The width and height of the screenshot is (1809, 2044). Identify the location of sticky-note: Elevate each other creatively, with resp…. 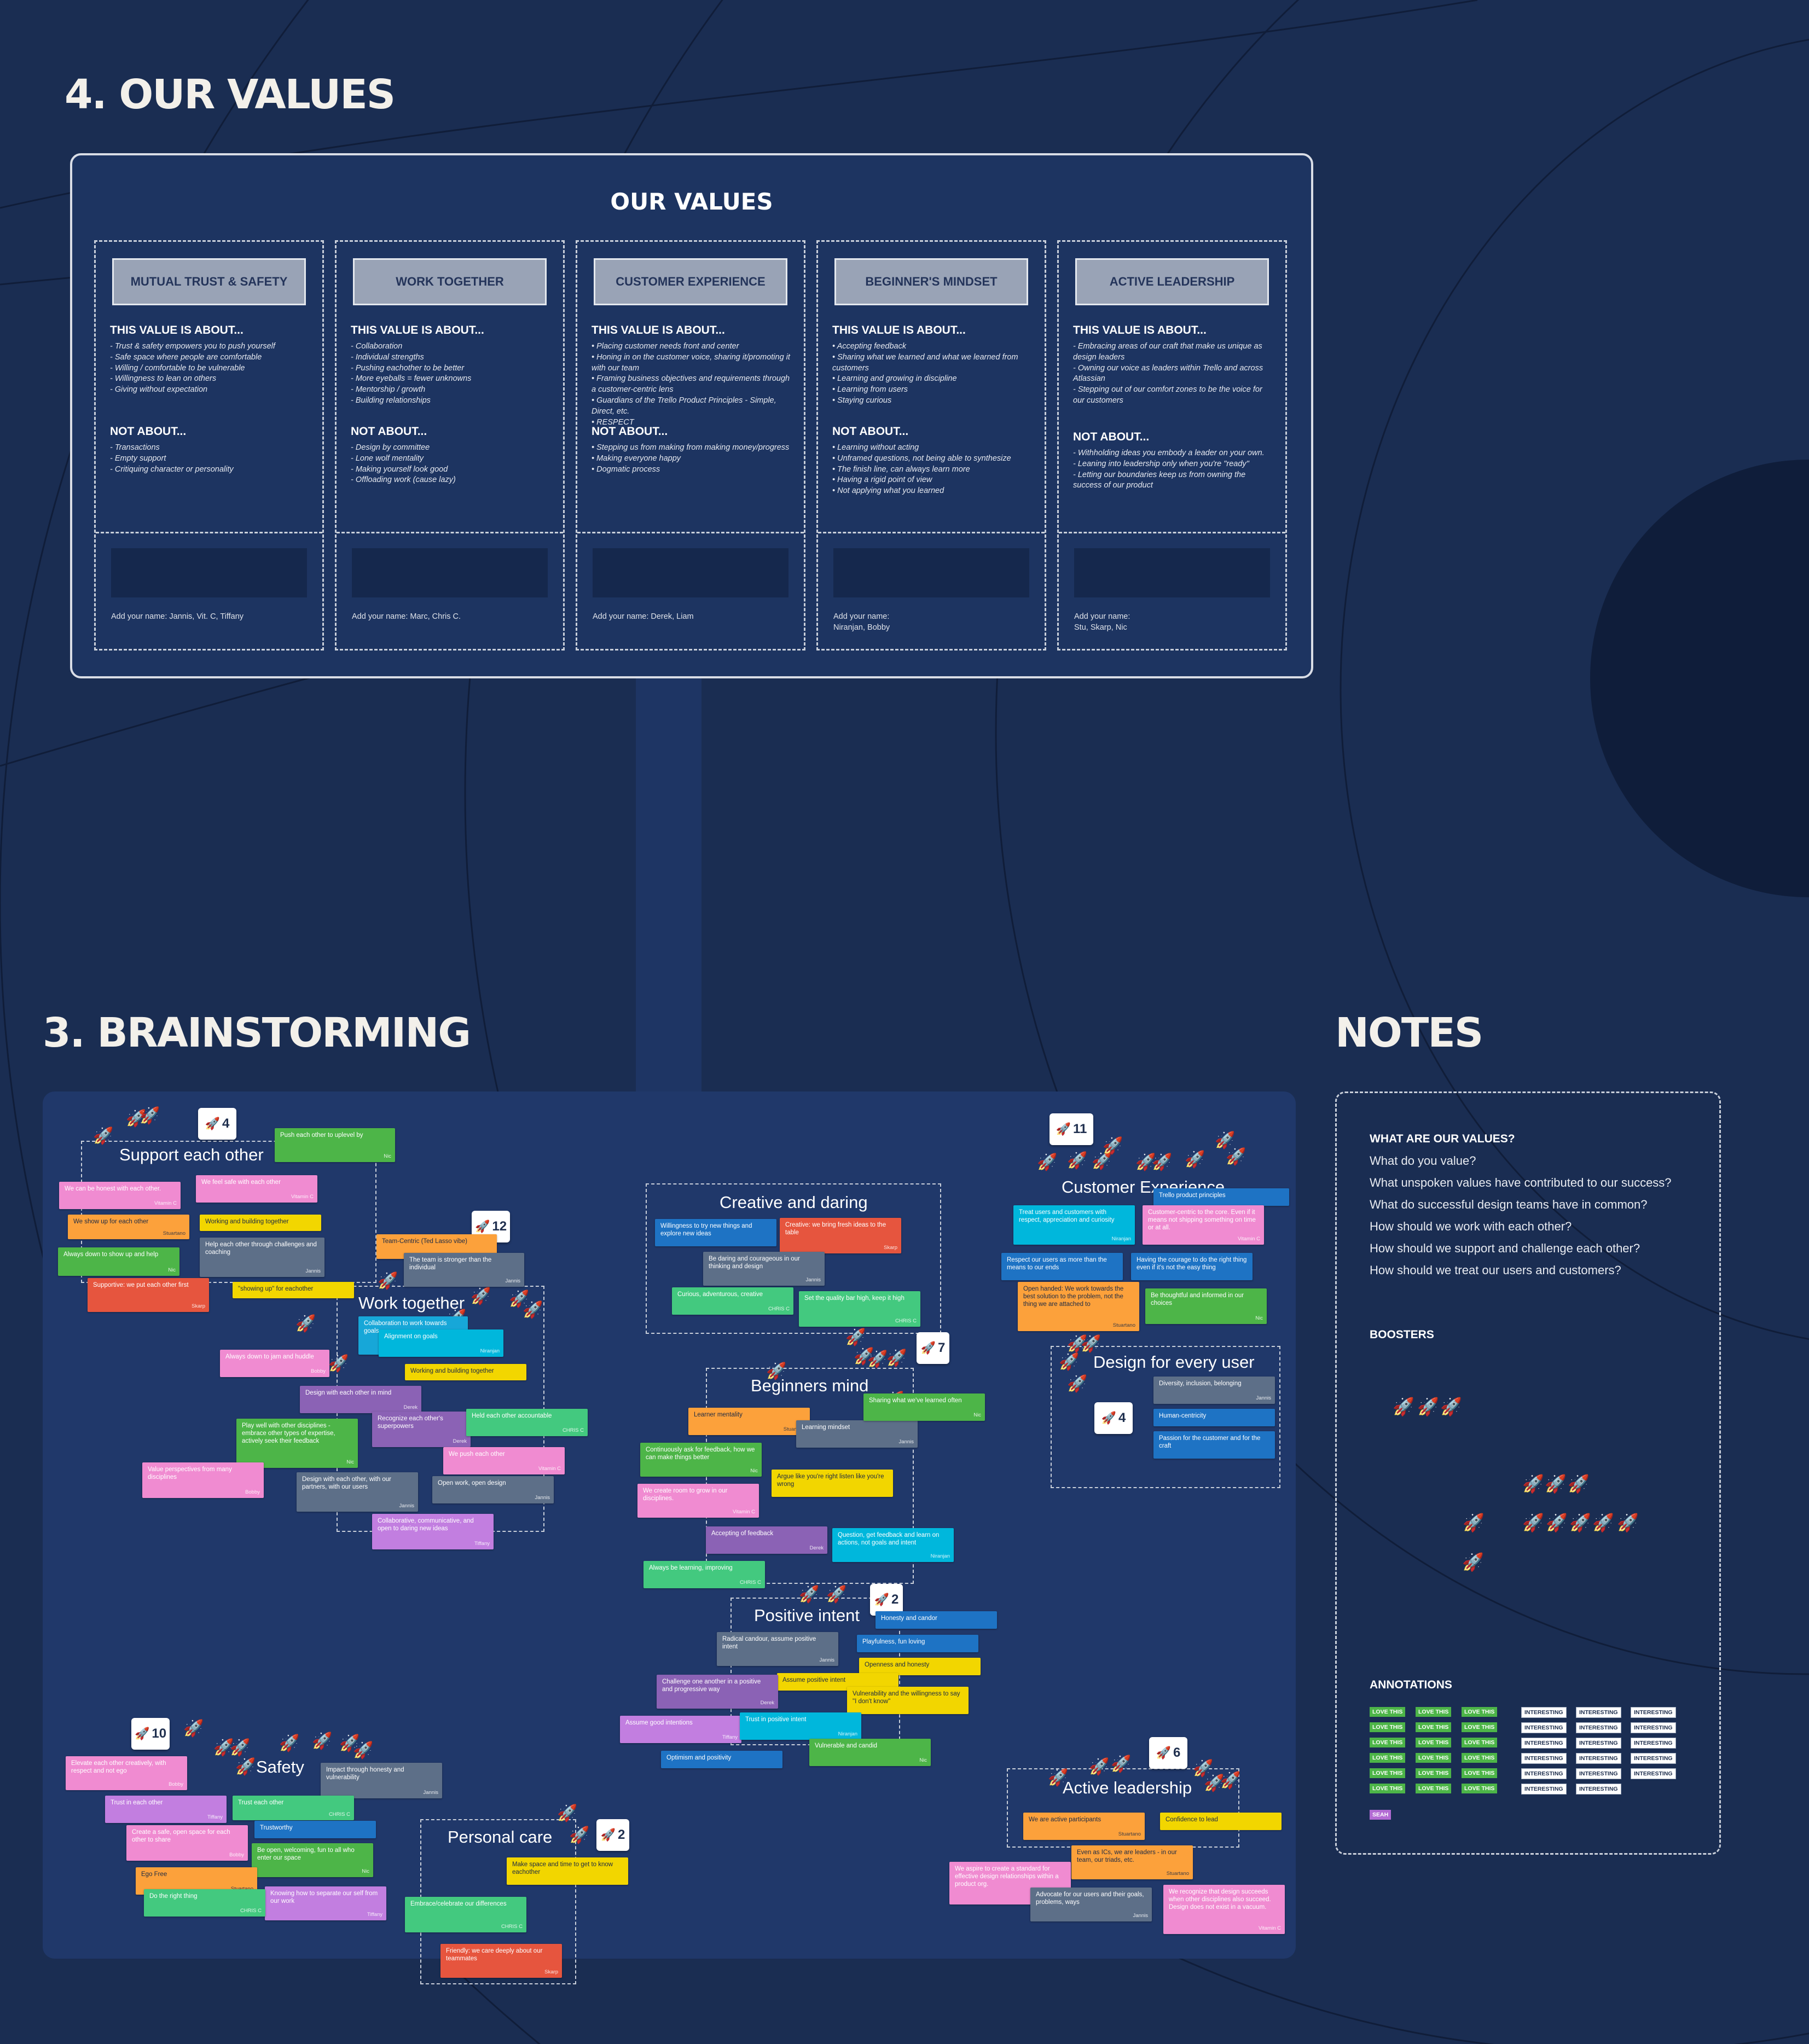
(126, 1773).